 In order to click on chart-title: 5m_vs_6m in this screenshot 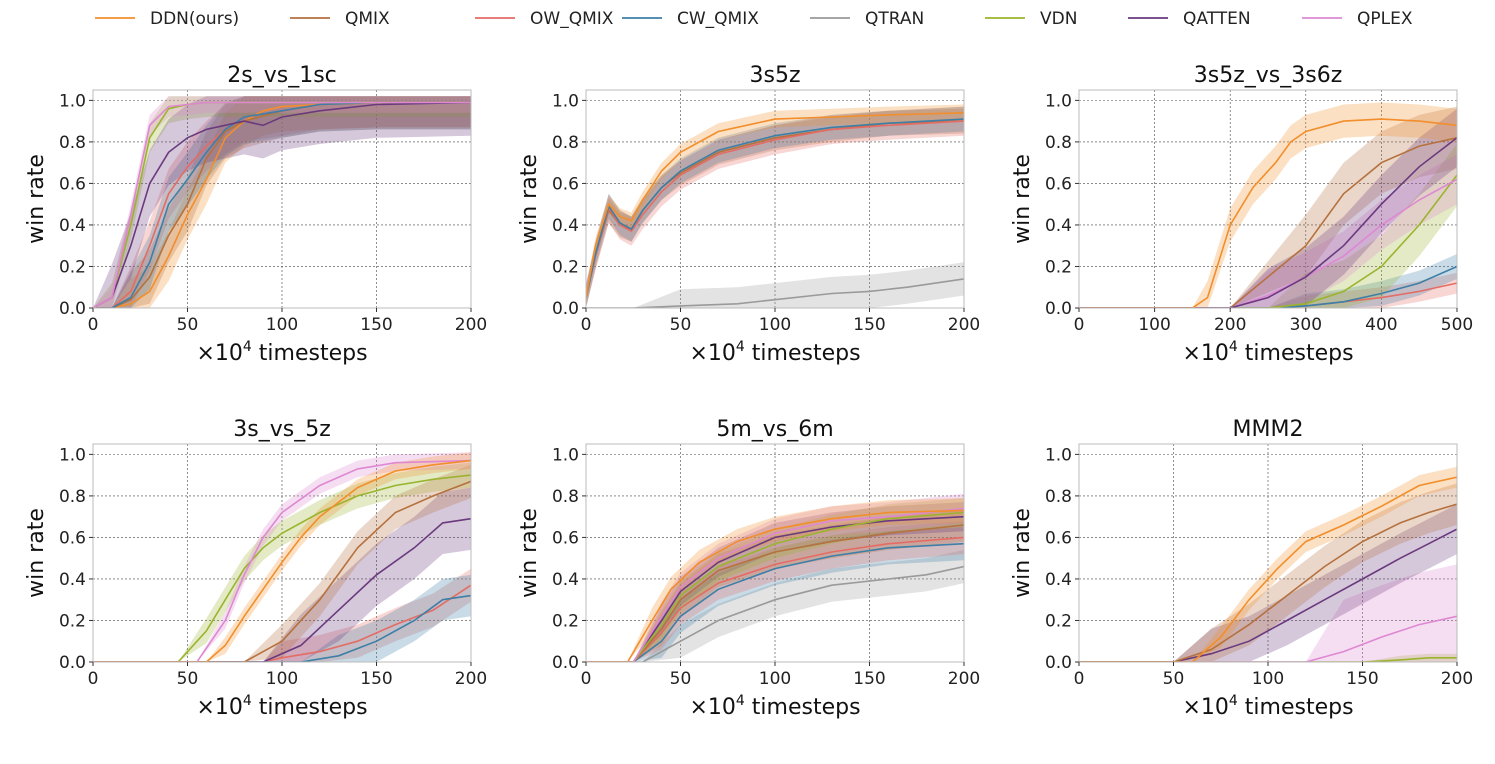, I will do `click(774, 429)`.